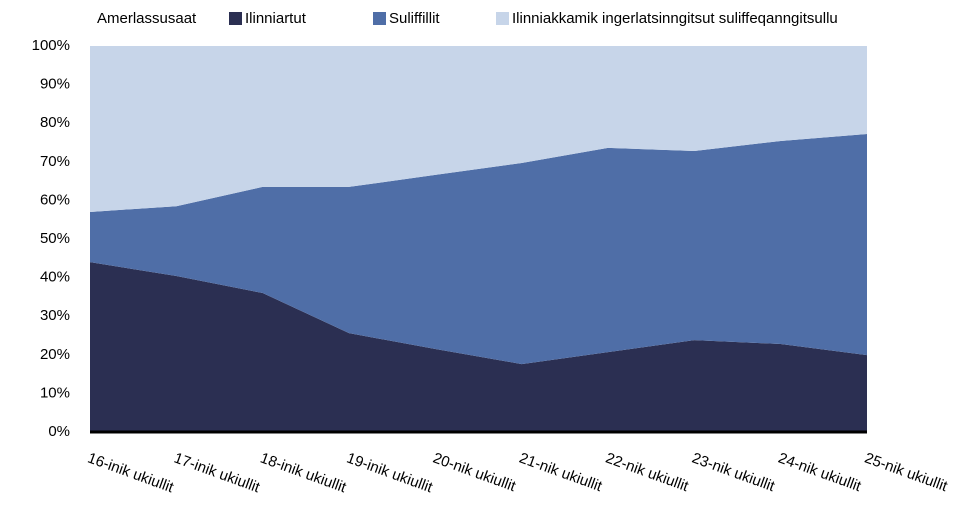 The width and height of the screenshot is (979, 513). I want to click on y-tick-label: 40%, so click(55, 277).